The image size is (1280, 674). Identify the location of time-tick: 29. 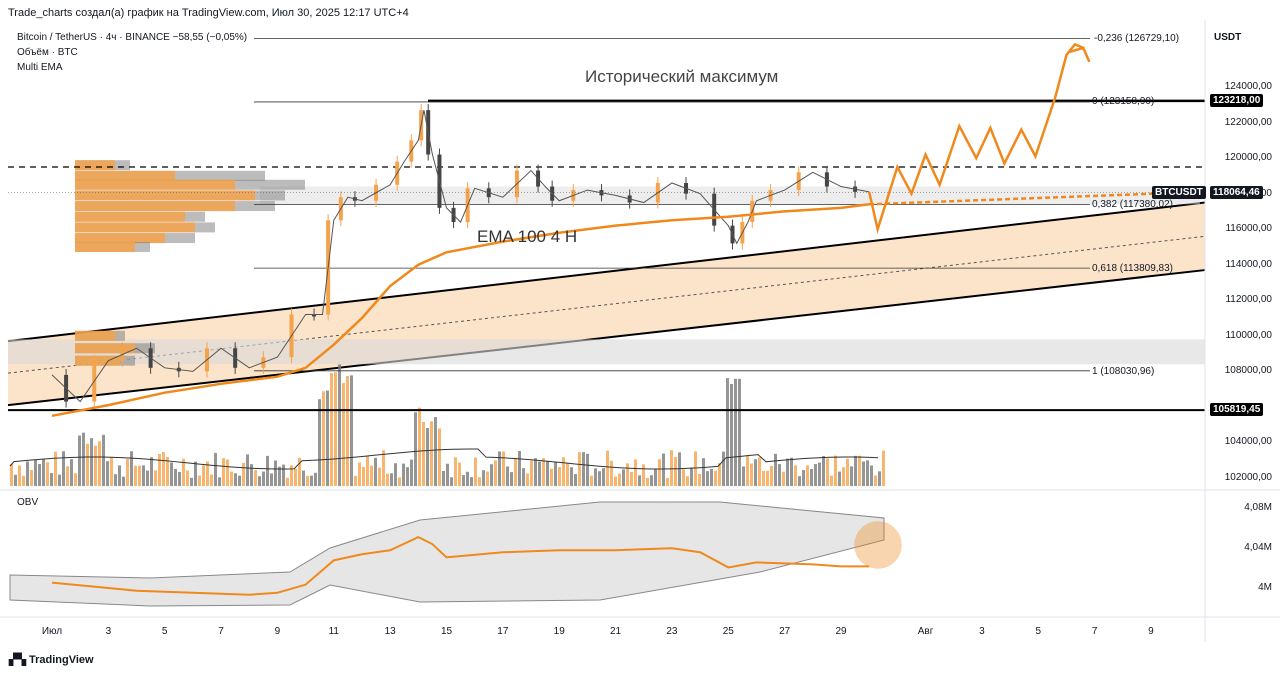
(841, 631).